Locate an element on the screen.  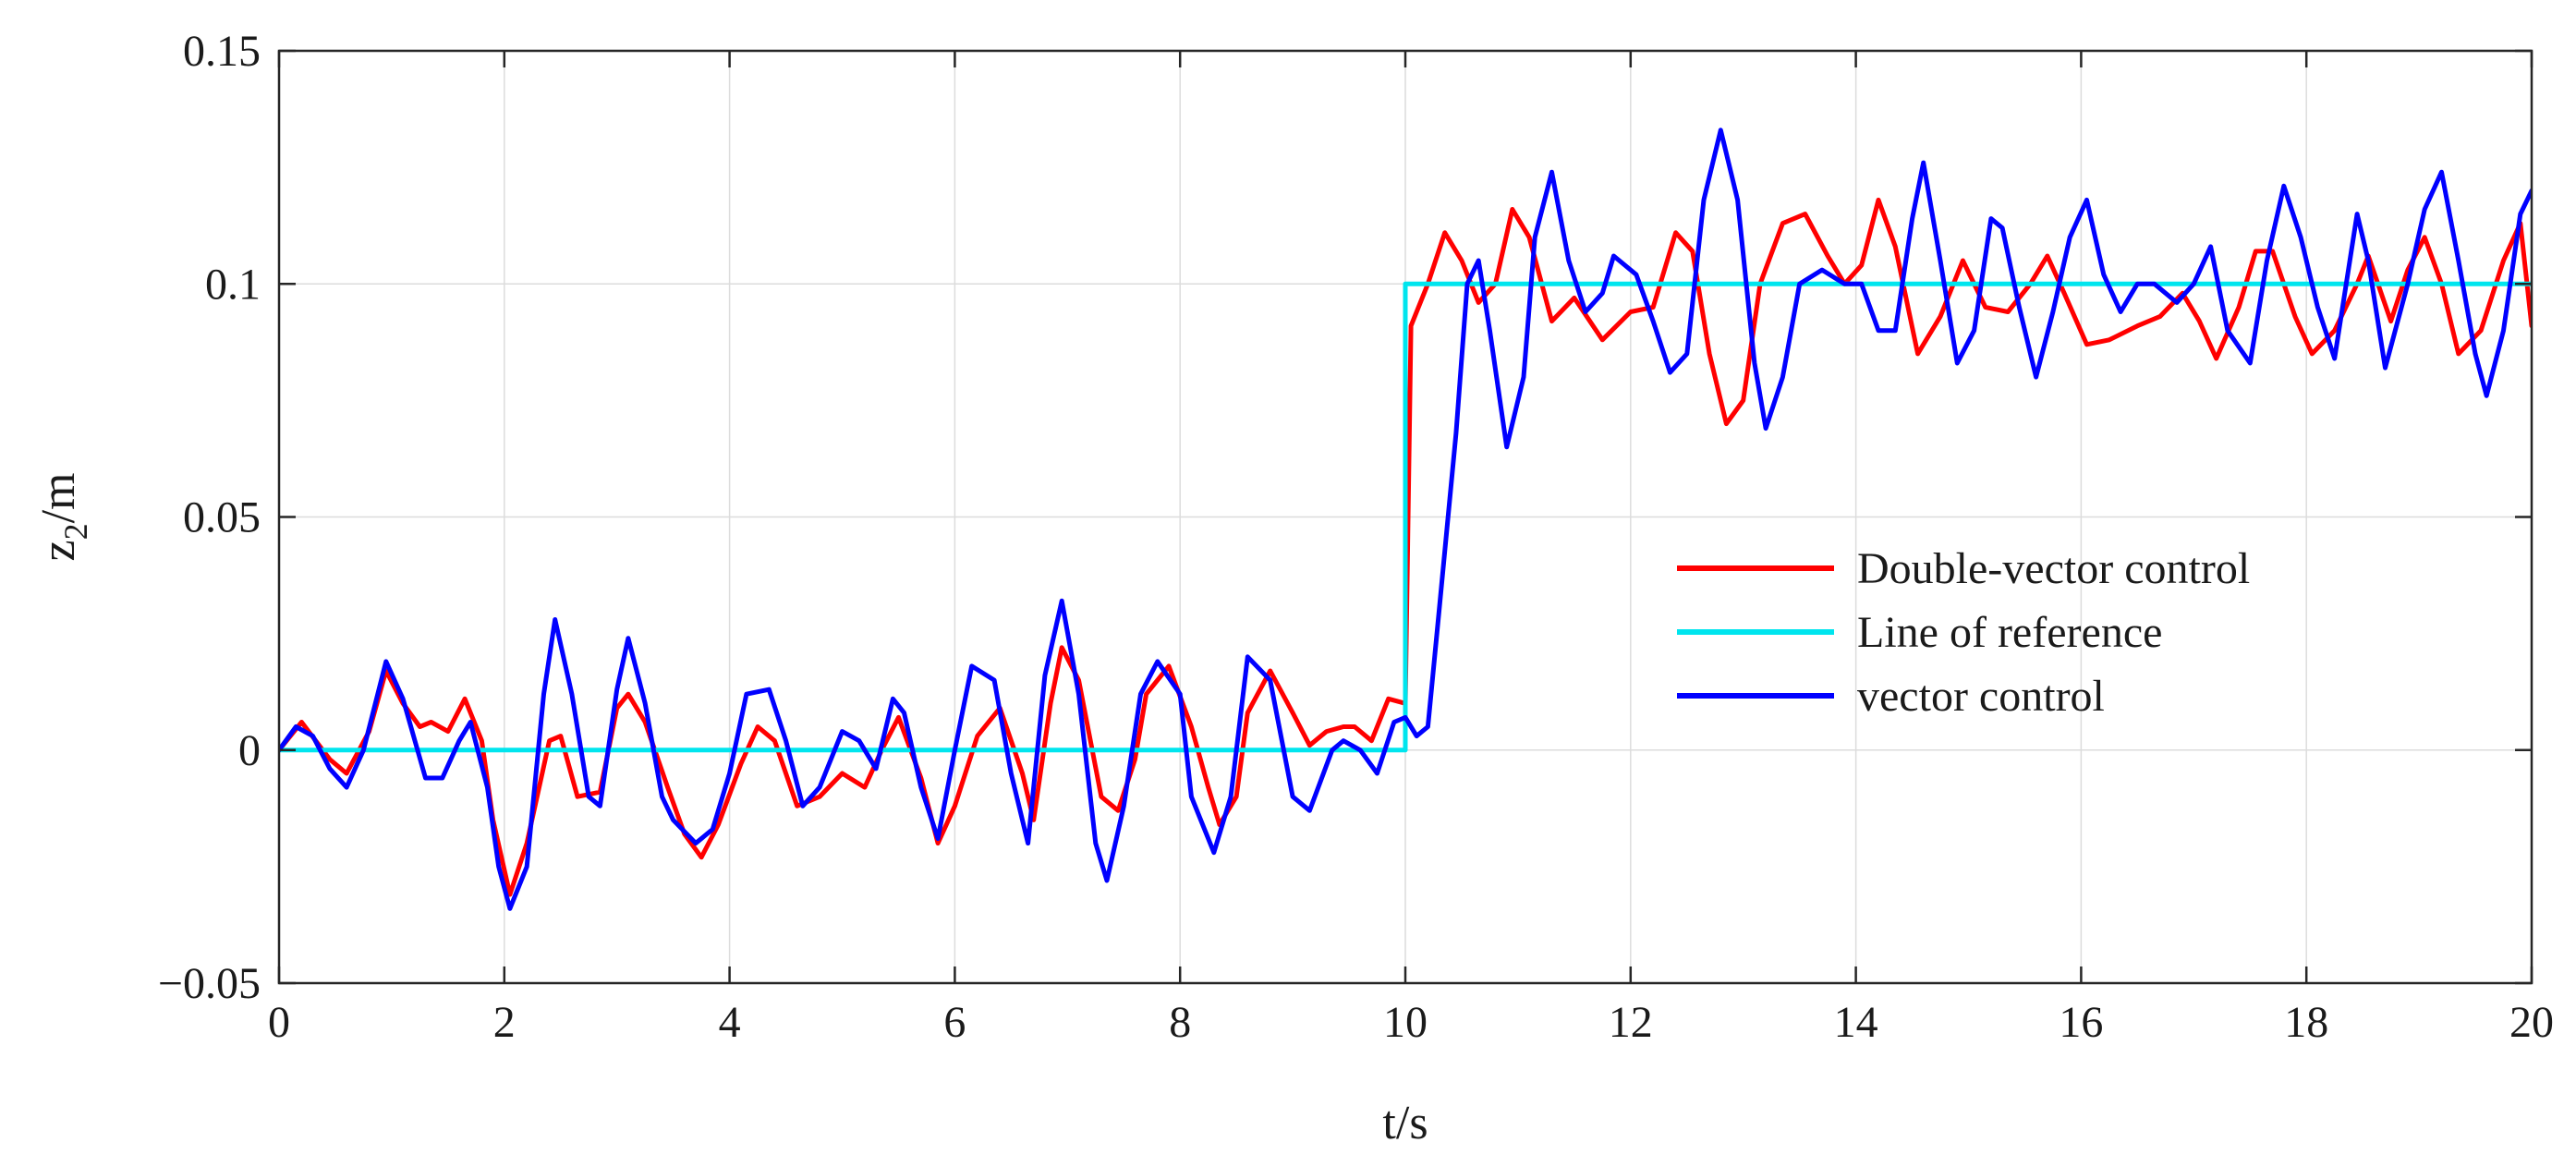
x-tick-label-5: 10 is located at coordinates (1405, 1022).